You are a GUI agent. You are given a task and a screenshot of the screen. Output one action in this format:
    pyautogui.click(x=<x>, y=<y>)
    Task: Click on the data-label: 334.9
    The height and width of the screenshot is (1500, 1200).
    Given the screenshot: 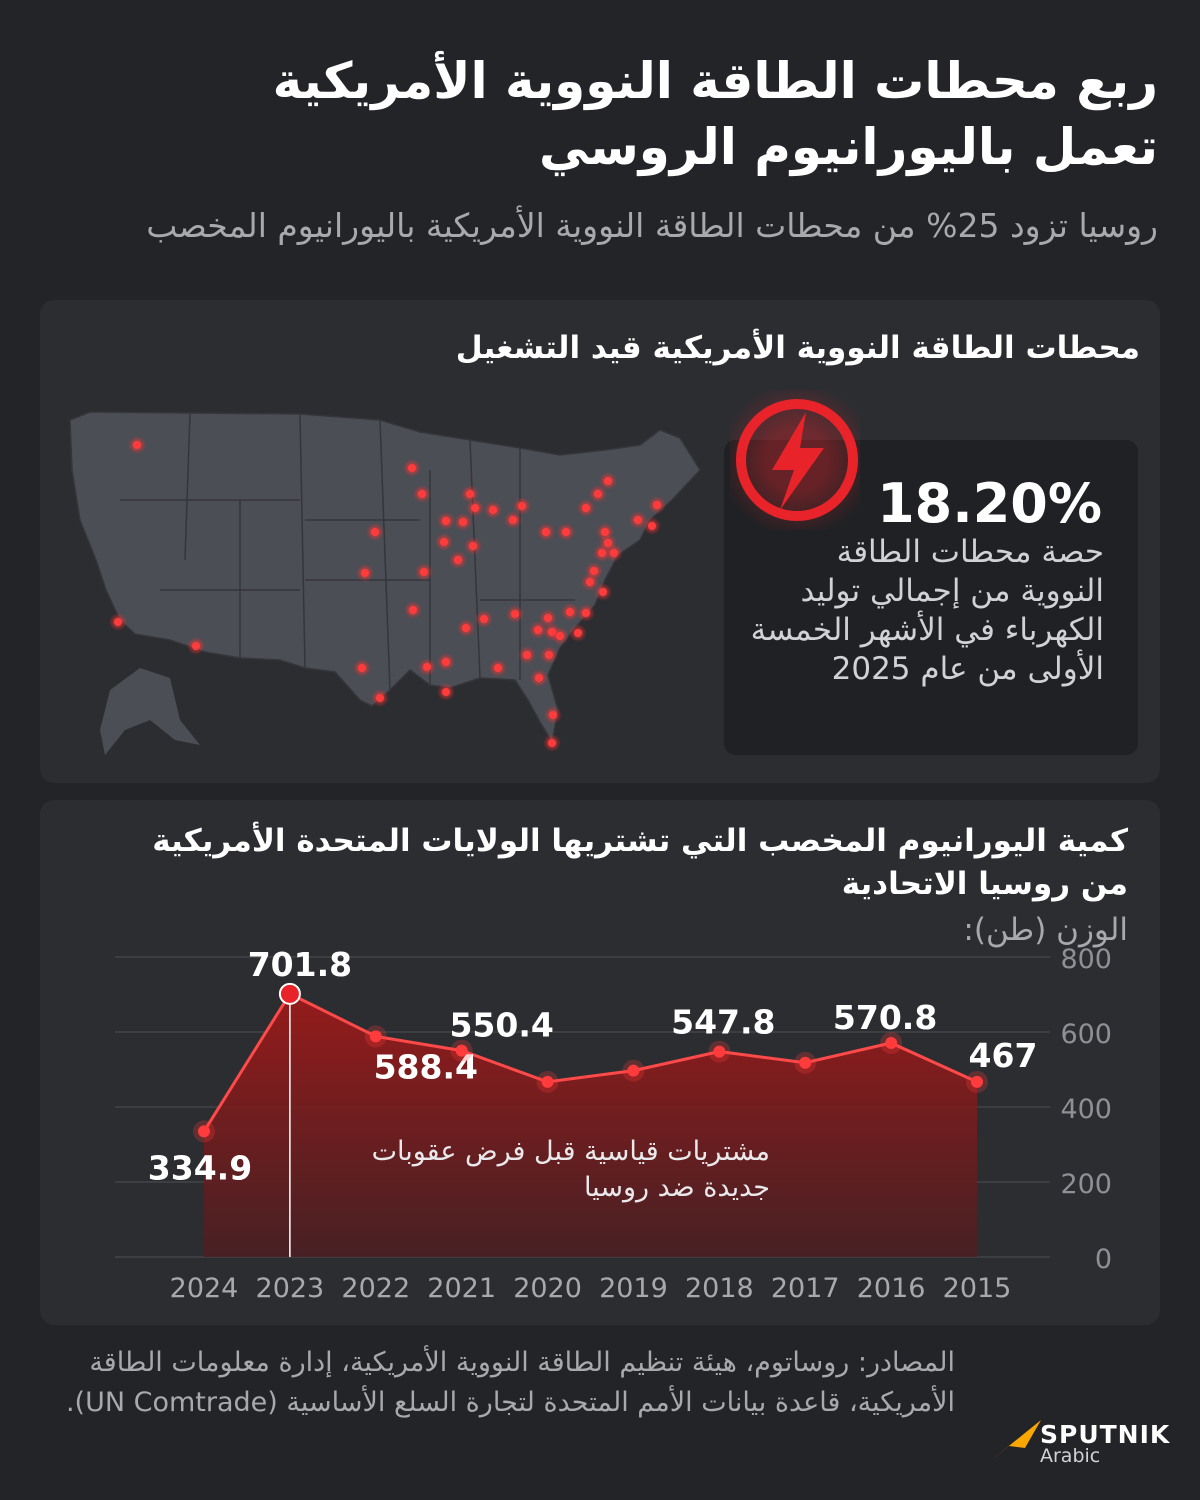 What is the action you would take?
    pyautogui.click(x=200, y=1167)
    